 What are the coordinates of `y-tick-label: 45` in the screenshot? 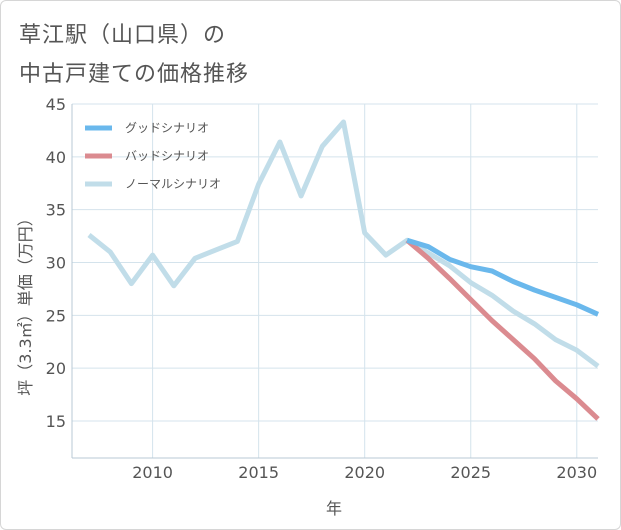 It's located at (56, 104).